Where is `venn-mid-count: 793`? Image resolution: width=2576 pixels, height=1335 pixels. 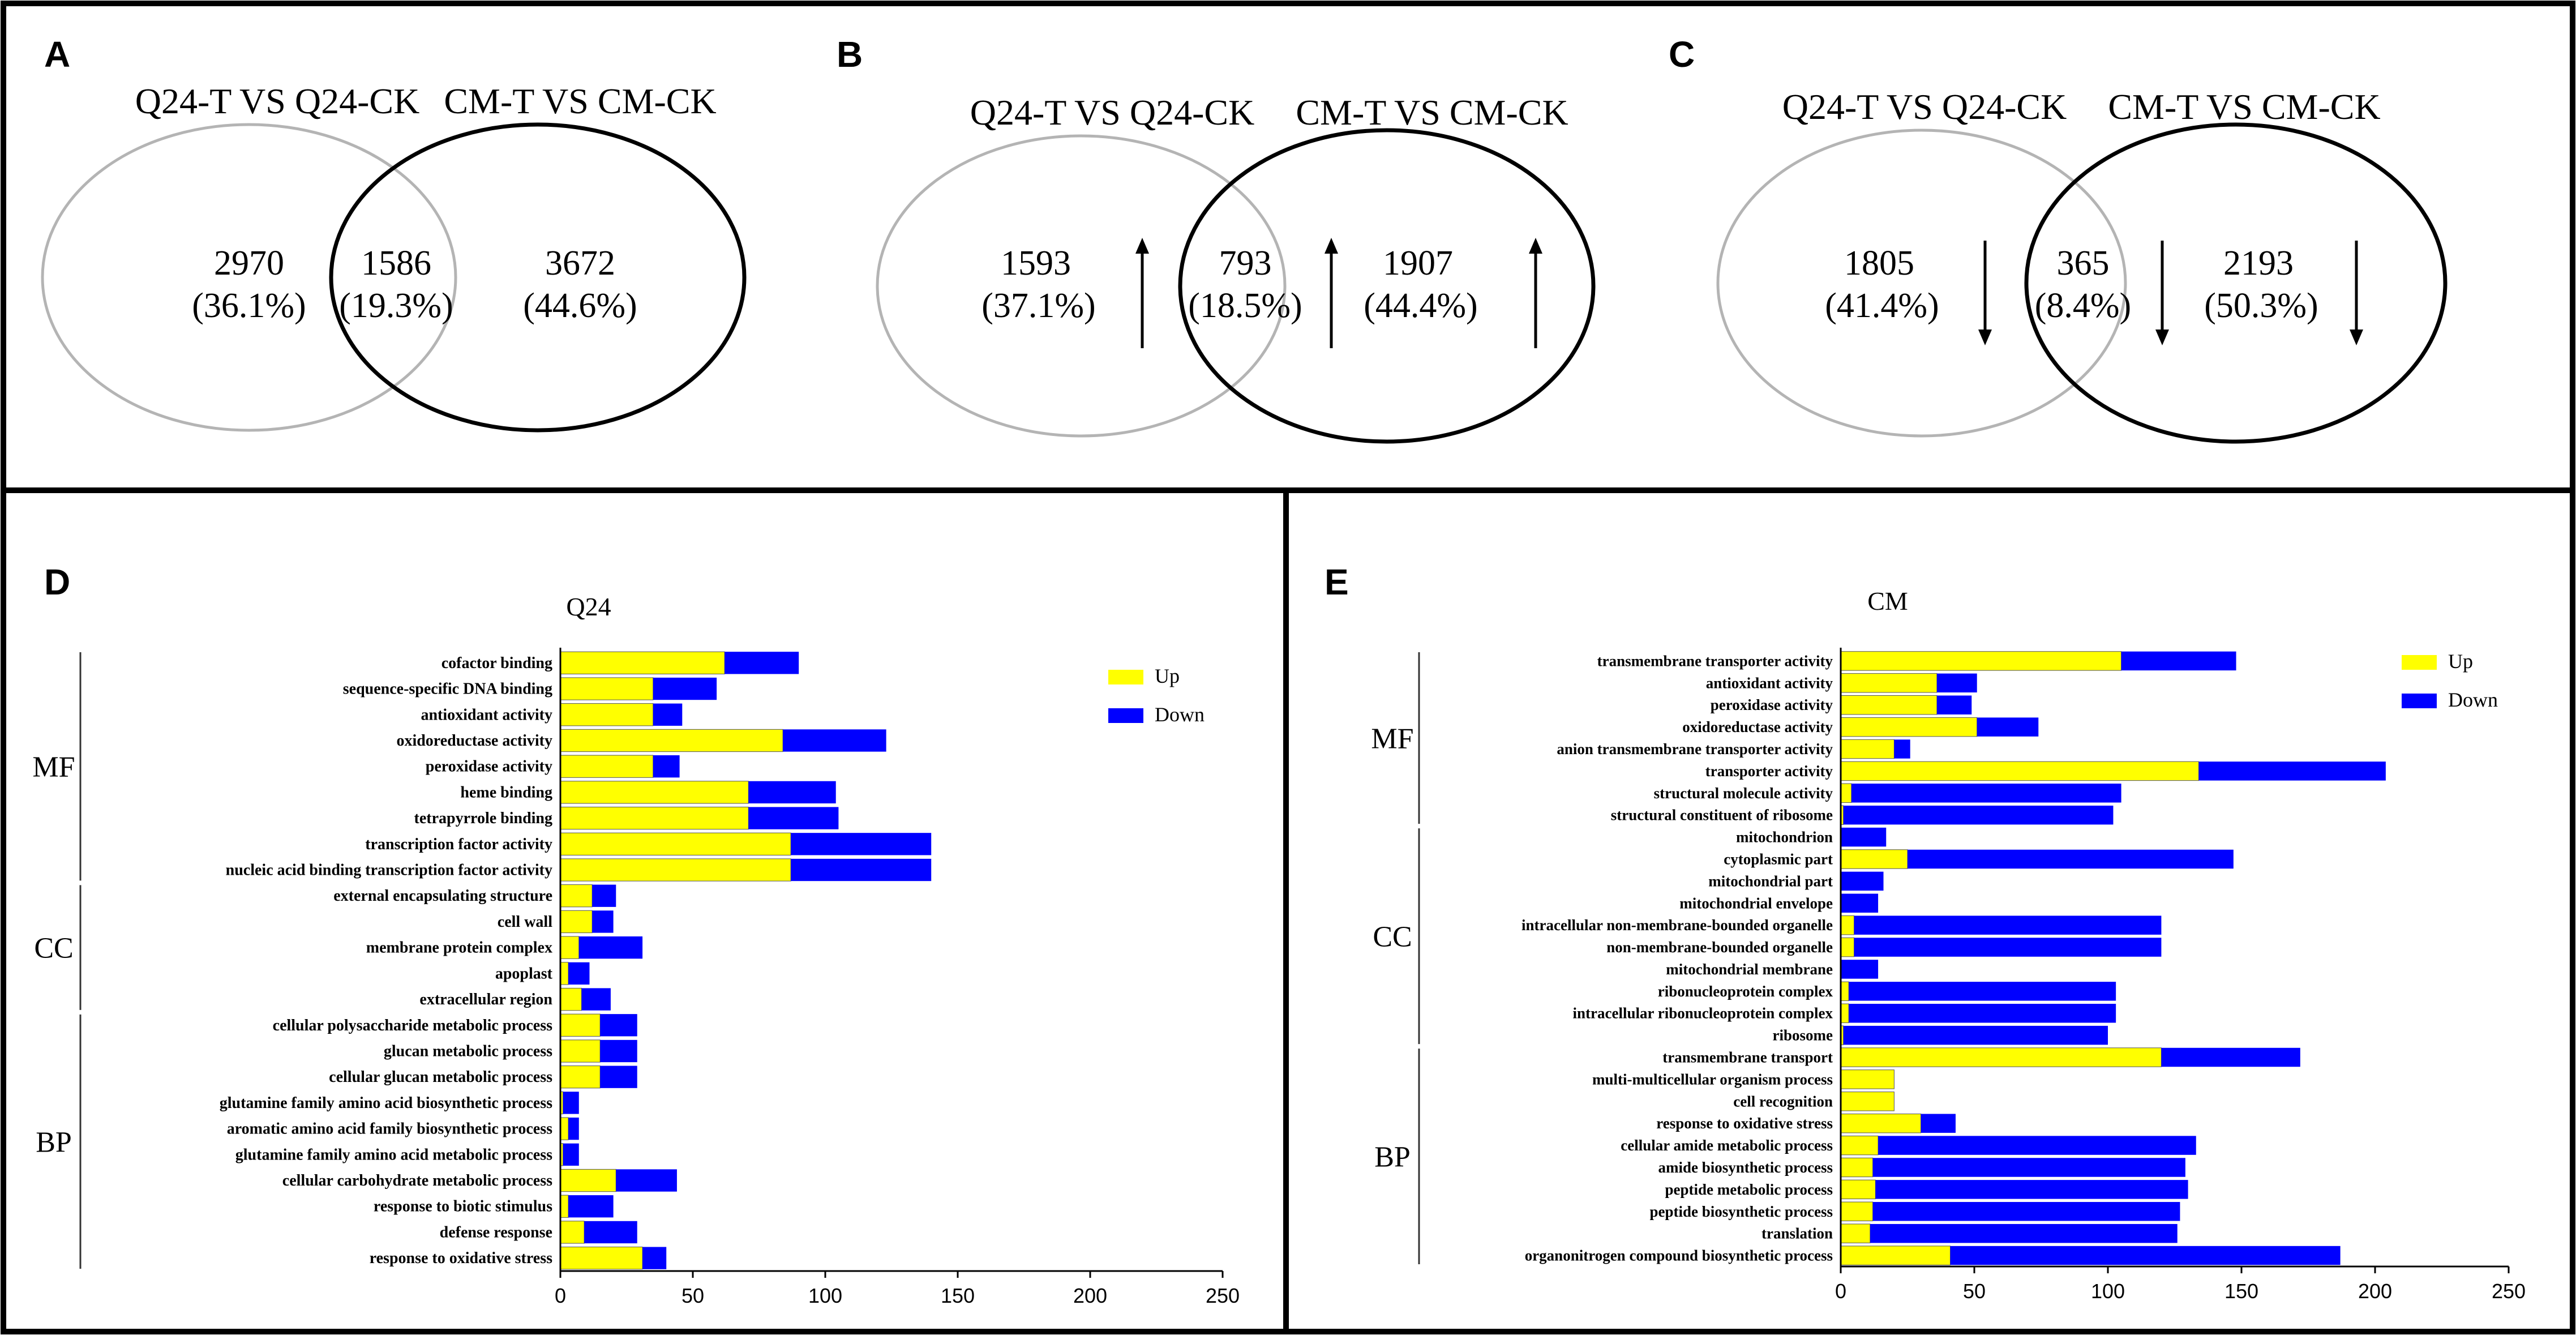 venn-mid-count: 793 is located at coordinates (1245, 263).